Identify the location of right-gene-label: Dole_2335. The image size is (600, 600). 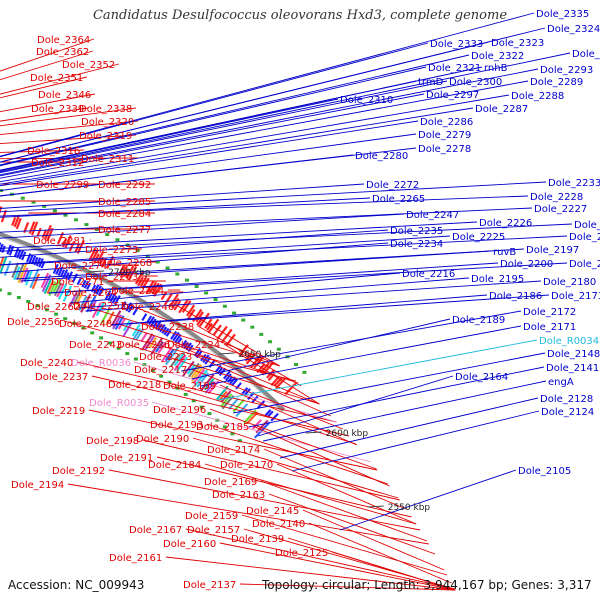
(562, 14).